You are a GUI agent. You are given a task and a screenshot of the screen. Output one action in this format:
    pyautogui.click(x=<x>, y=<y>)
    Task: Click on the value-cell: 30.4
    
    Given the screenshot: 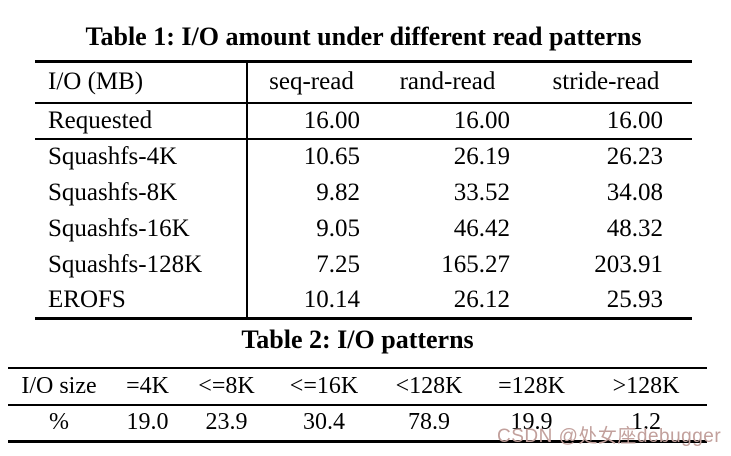 What is the action you would take?
    pyautogui.click(x=324, y=422)
    